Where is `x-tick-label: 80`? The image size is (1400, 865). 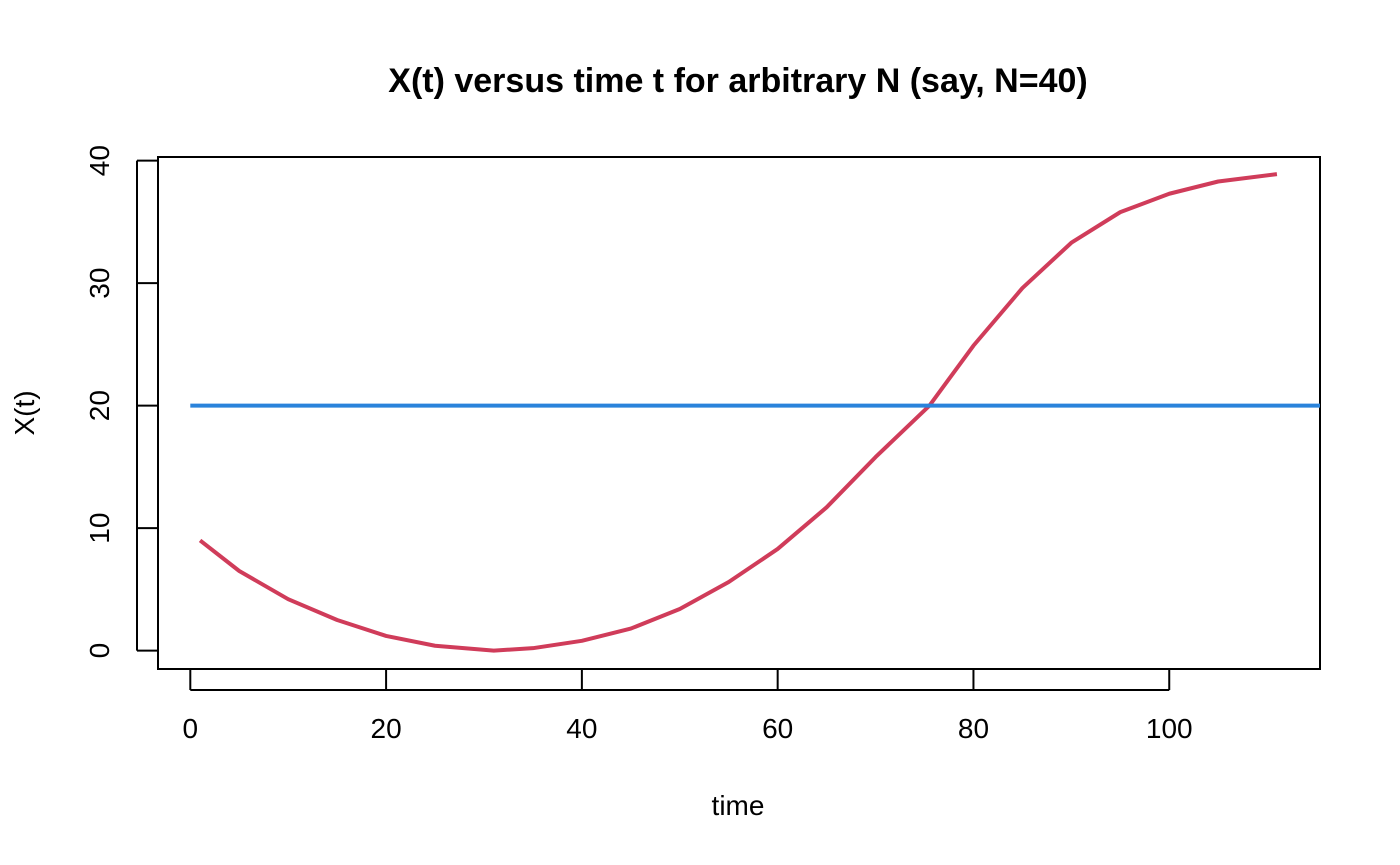
x-tick-label: 80 is located at coordinates (973, 728).